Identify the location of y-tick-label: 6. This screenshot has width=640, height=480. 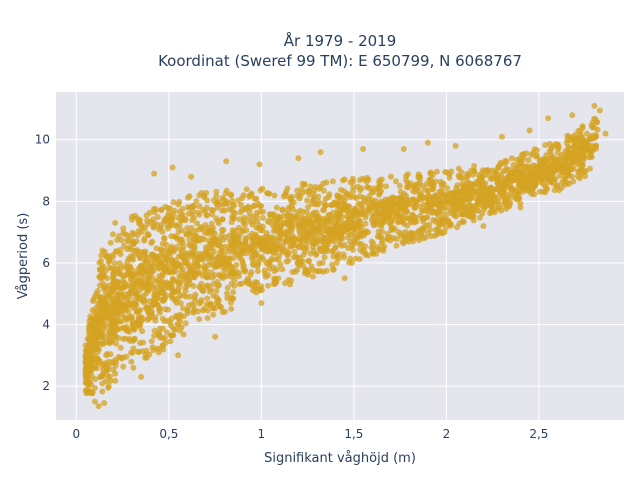
(46, 263).